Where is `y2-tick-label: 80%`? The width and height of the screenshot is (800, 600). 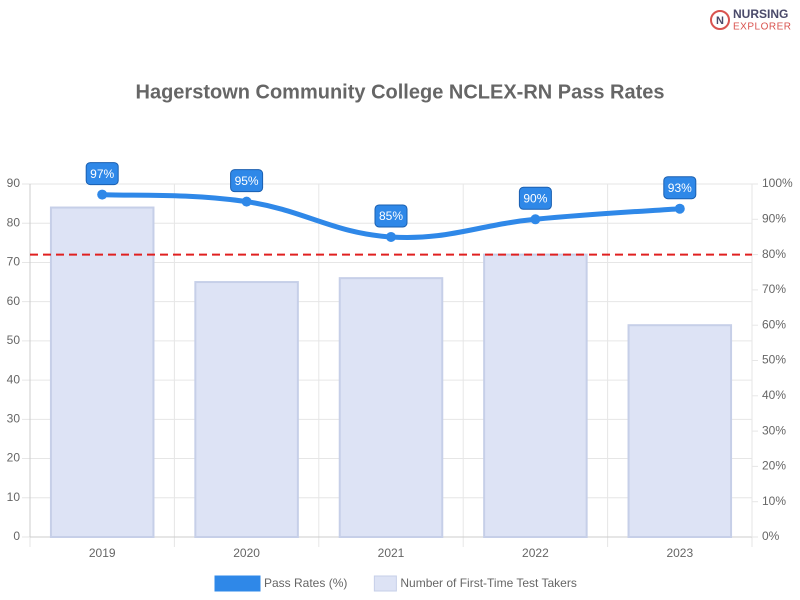
y2-tick-label: 80% is located at coordinates (774, 254).